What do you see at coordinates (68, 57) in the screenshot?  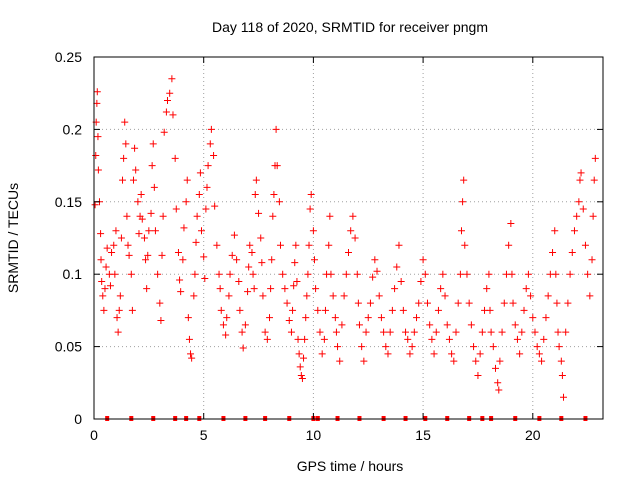 I see `y-tick-label: 0.25` at bounding box center [68, 57].